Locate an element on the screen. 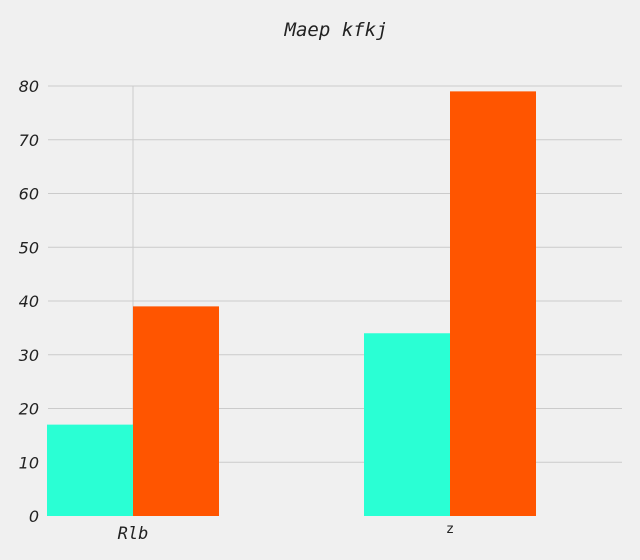 The height and width of the screenshot is (560, 640). y-tick-label: 50 is located at coordinates (29, 247).